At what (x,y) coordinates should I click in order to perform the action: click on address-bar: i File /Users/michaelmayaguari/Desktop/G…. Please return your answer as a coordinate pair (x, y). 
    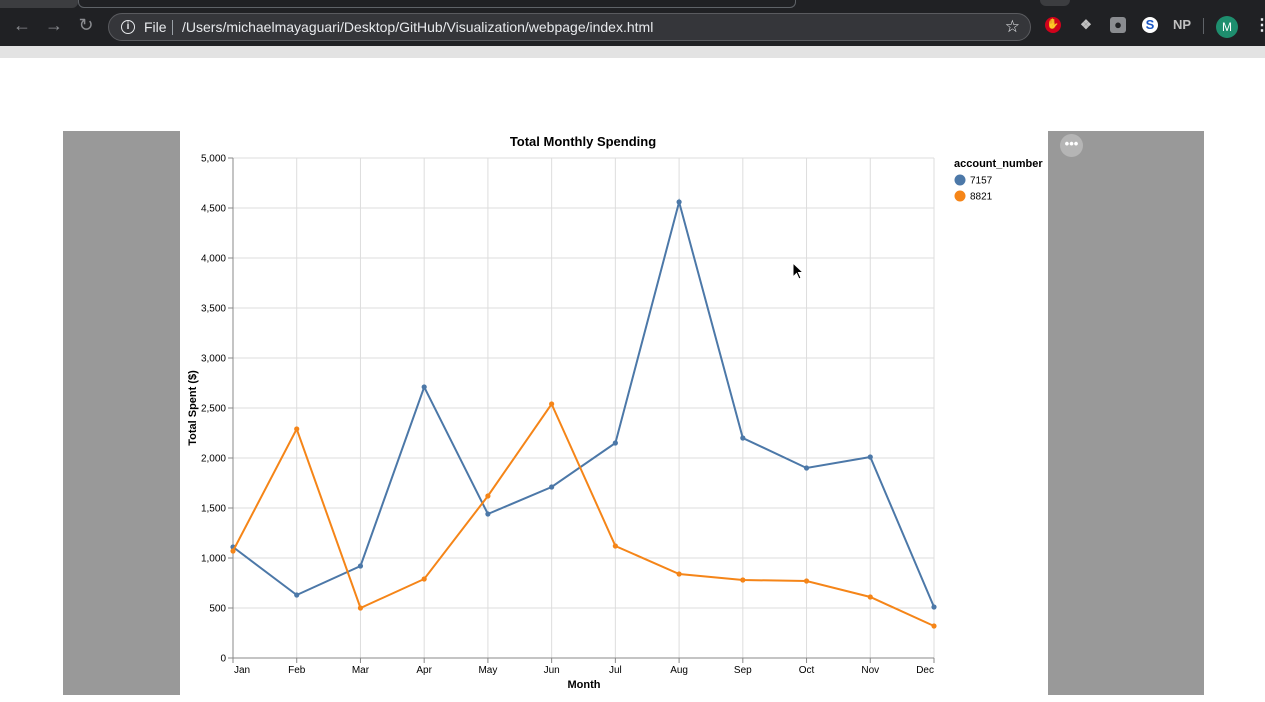
    Looking at the image, I should click on (569, 27).